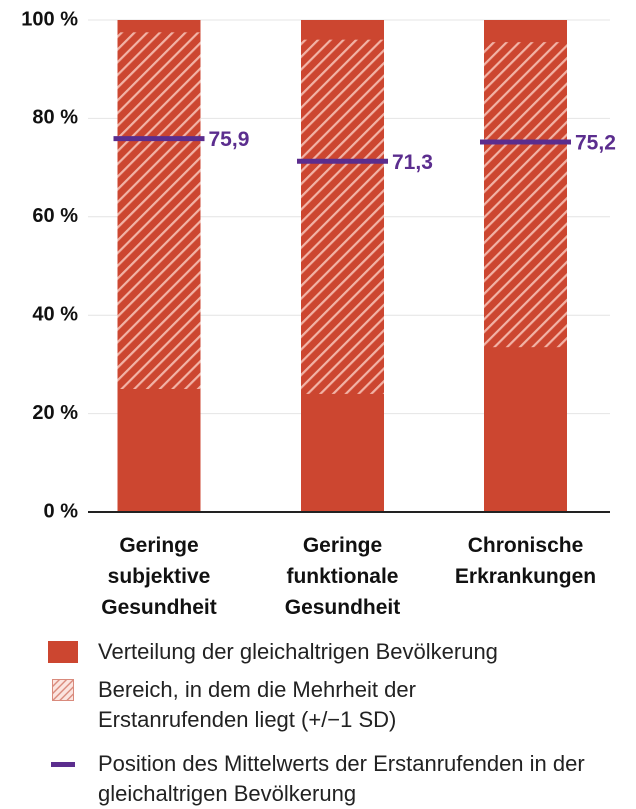 Image resolution: width=636 pixels, height=809 pixels. What do you see at coordinates (229, 139) in the screenshot?
I see `data-label: 75,9` at bounding box center [229, 139].